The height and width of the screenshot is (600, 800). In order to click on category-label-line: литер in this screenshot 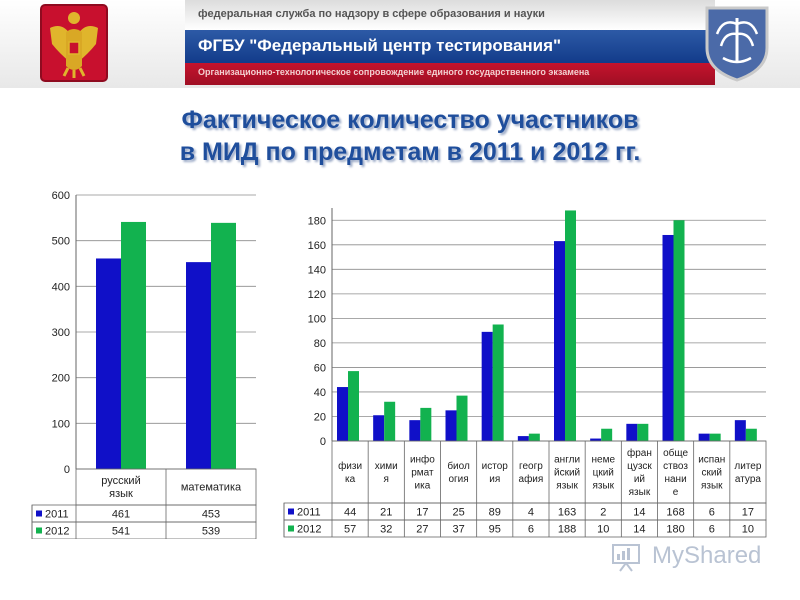, I will do `click(747, 466)`.